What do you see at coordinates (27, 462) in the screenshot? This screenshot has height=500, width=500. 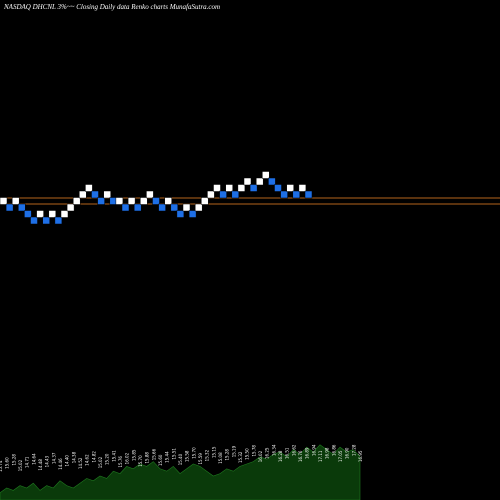 I see `price-label: 14.71` at bounding box center [27, 462].